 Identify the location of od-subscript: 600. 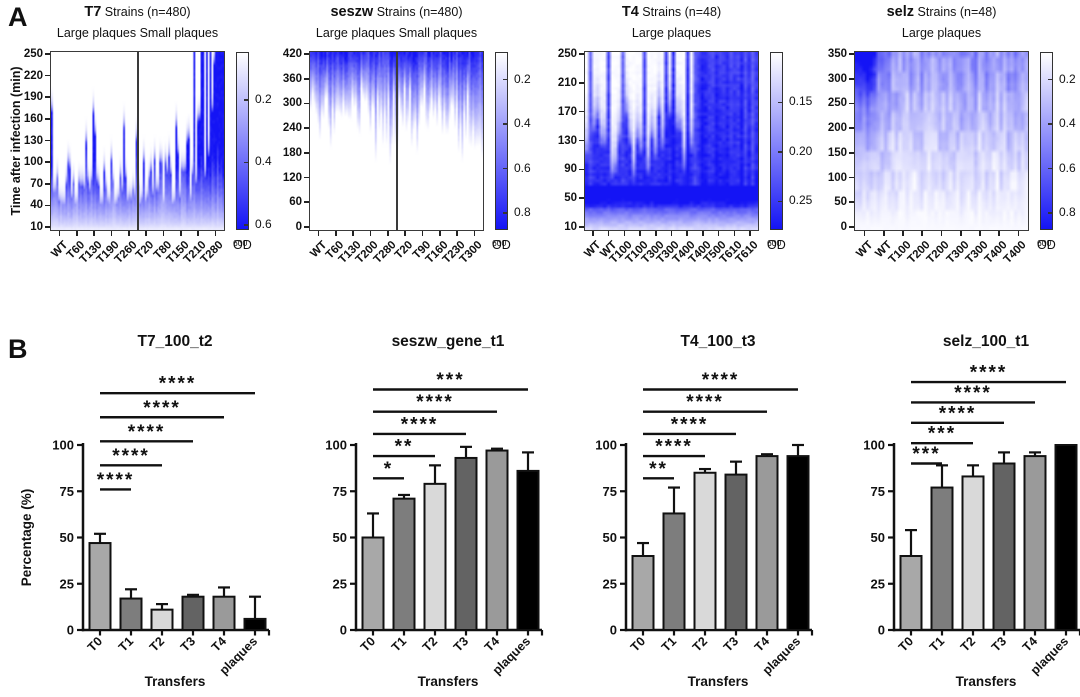
(240, 243).